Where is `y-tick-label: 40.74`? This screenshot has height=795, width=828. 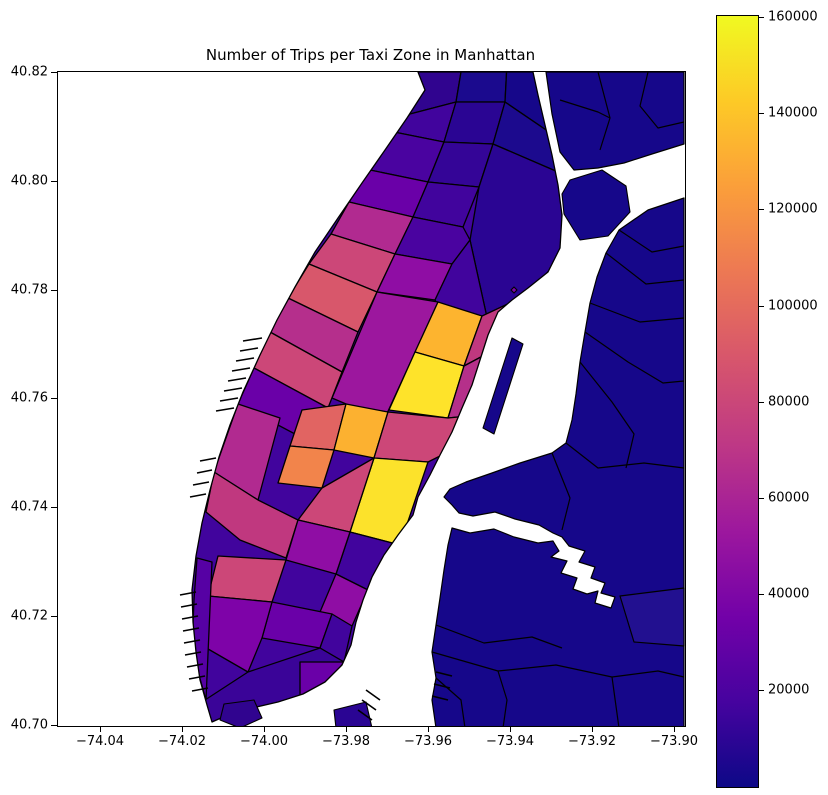
y-tick-label: 40.74 is located at coordinates (29, 507).